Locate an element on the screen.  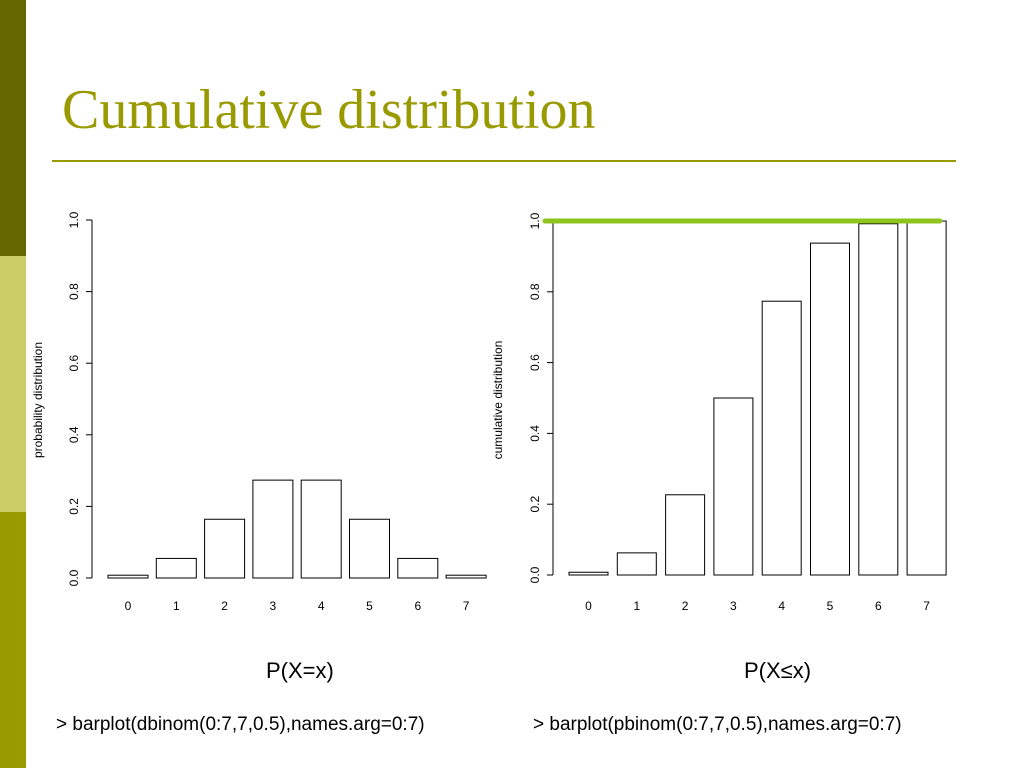
pmf-x-tick-label-3: 3 is located at coordinates (273, 606).